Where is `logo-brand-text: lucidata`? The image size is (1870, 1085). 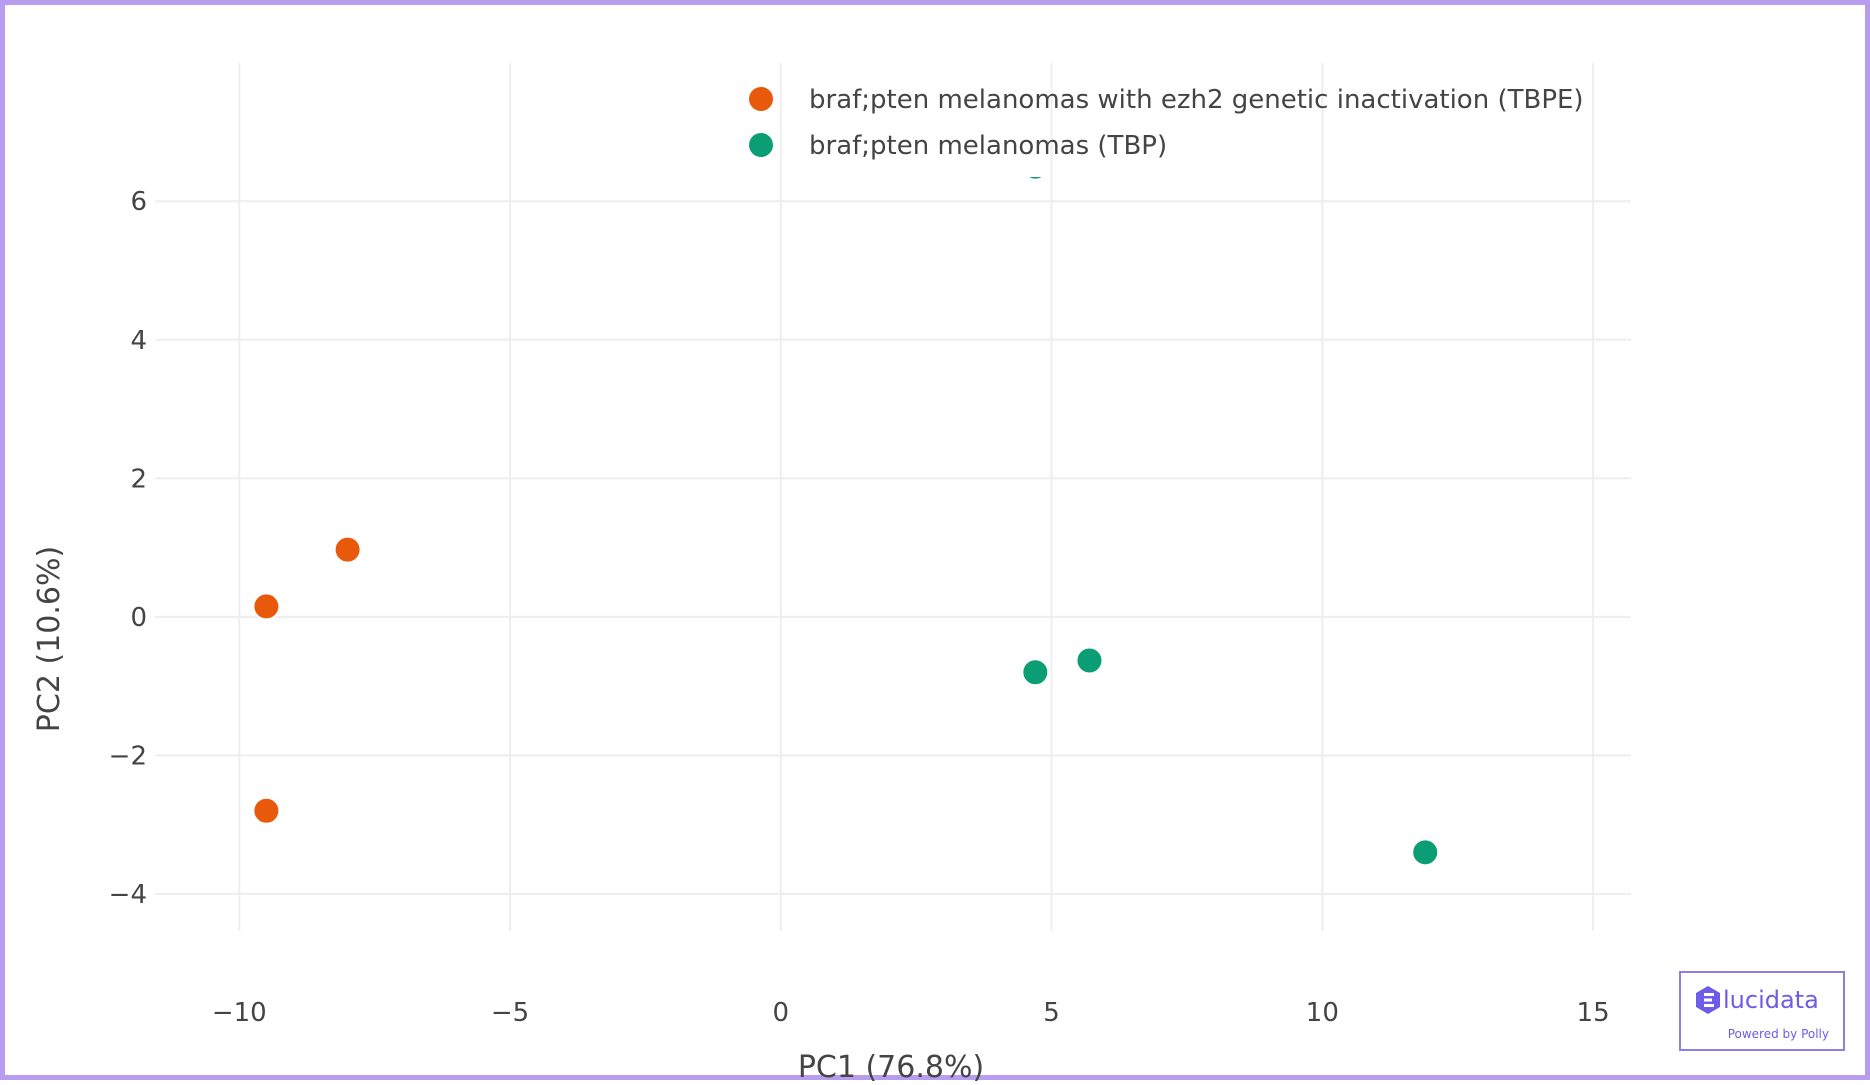
logo-brand-text: lucidata is located at coordinates (1771, 1000).